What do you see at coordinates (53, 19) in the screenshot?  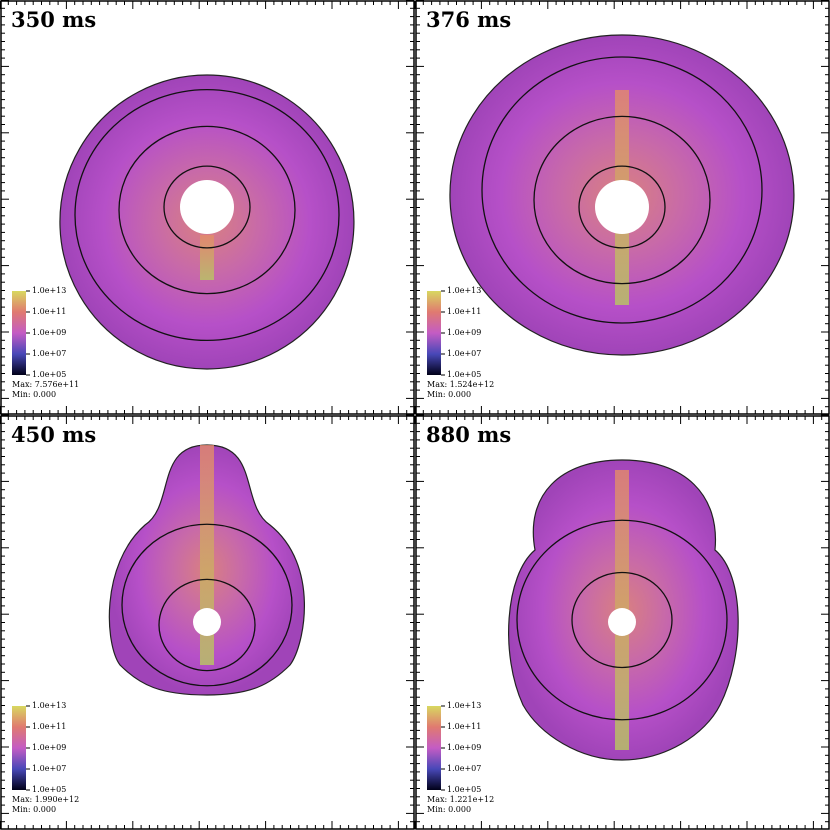 I see `panel-title: 350 ms` at bounding box center [53, 19].